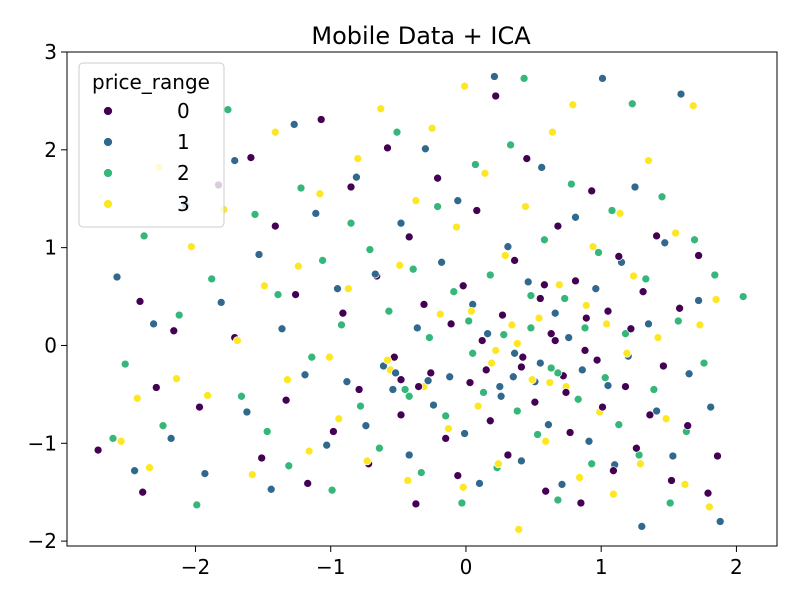  What do you see at coordinates (50, 150) in the screenshot?
I see `y-tick-label: 2` at bounding box center [50, 150].